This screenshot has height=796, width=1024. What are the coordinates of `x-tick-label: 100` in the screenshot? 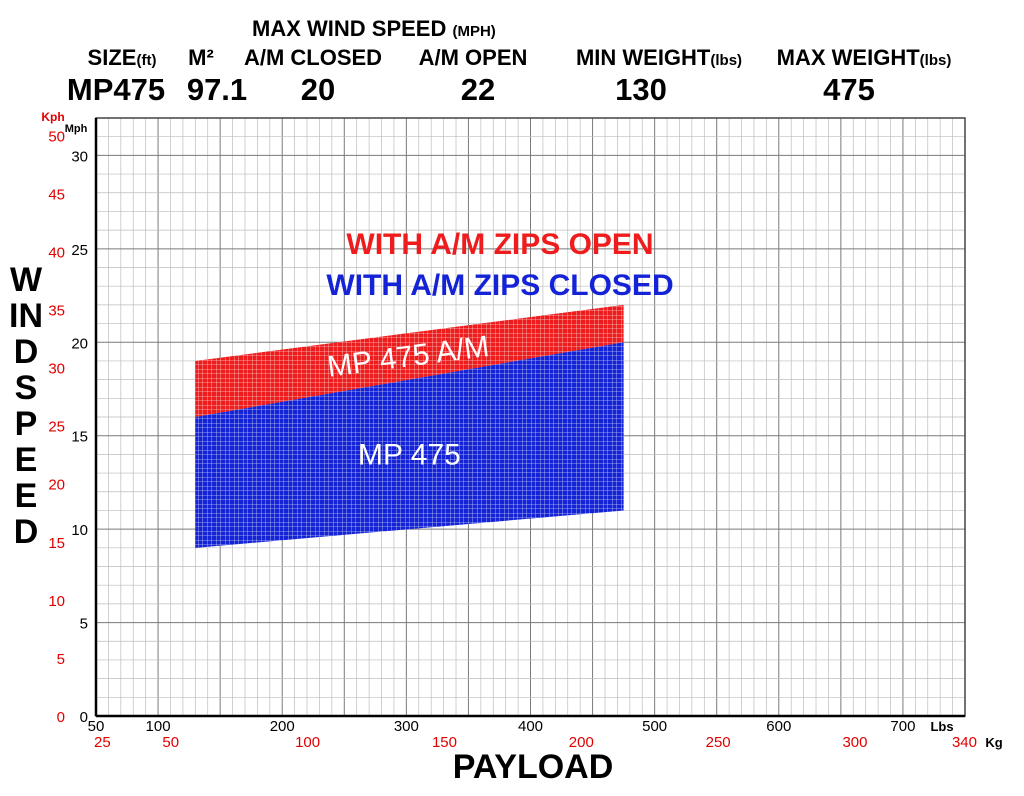 It's located at (158, 726).